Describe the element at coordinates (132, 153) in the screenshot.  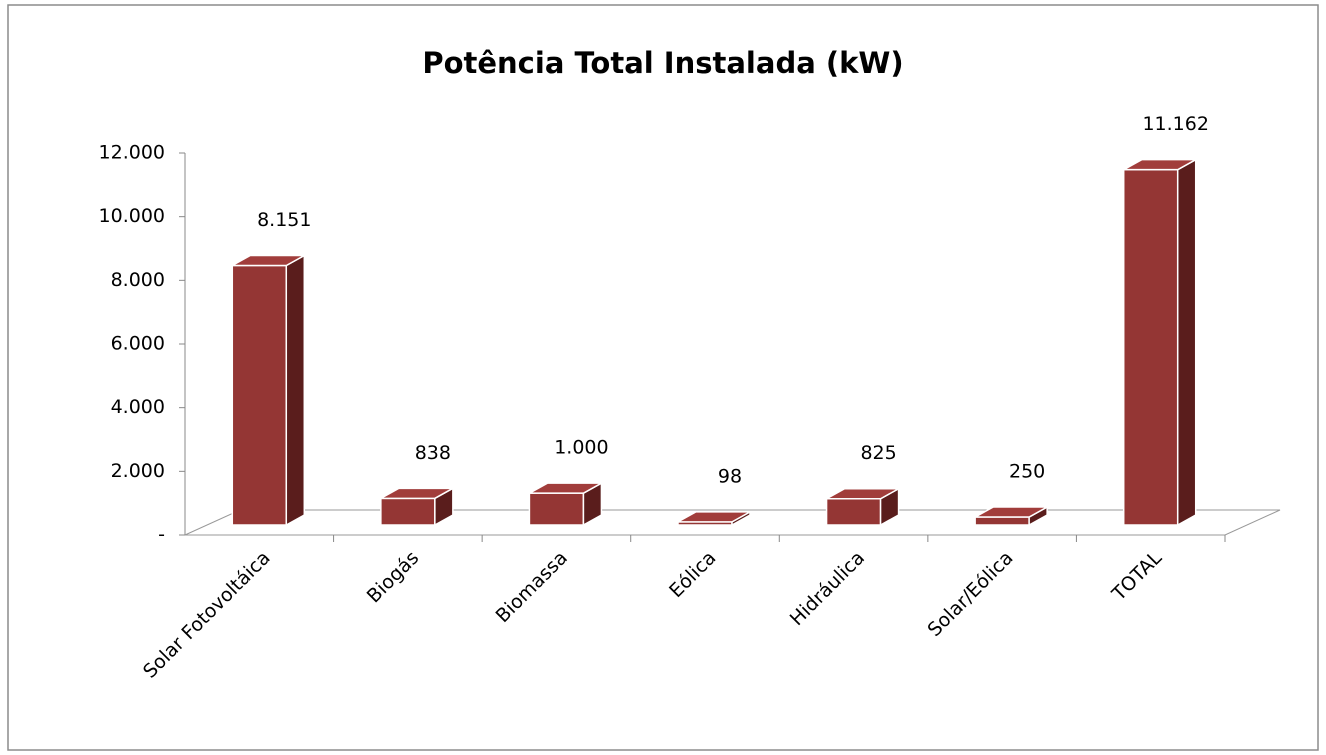
I see `y-tick-label: 12.000` at that location.